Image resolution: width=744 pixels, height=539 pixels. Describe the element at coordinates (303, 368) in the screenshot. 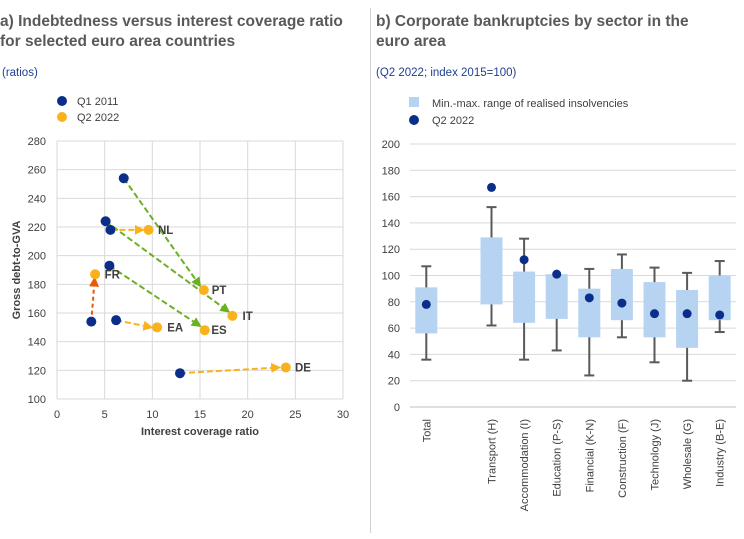

I see `country-label: DE` at that location.